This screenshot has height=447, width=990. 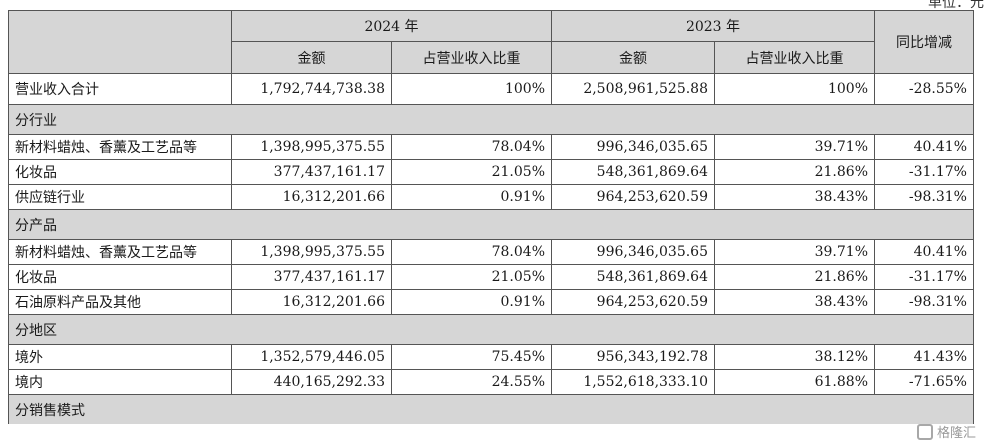 I want to click on row-label: 境外, so click(x=120, y=357).